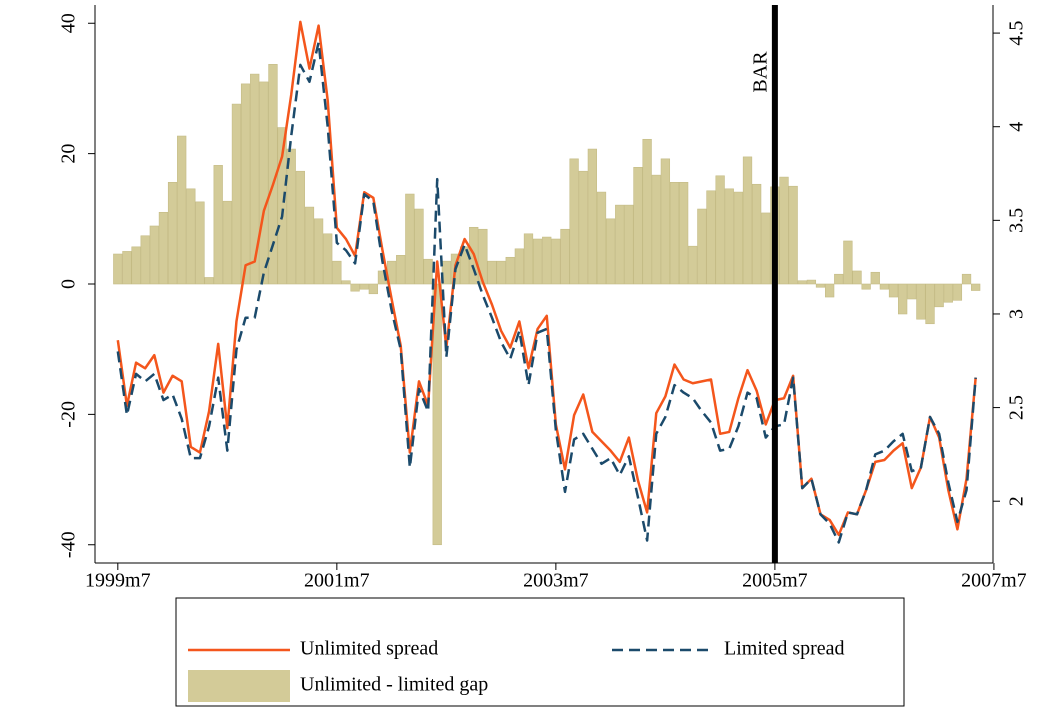 The width and height of the screenshot is (1040, 708). I want to click on y2-tick-label: 3.5, so click(1017, 220).